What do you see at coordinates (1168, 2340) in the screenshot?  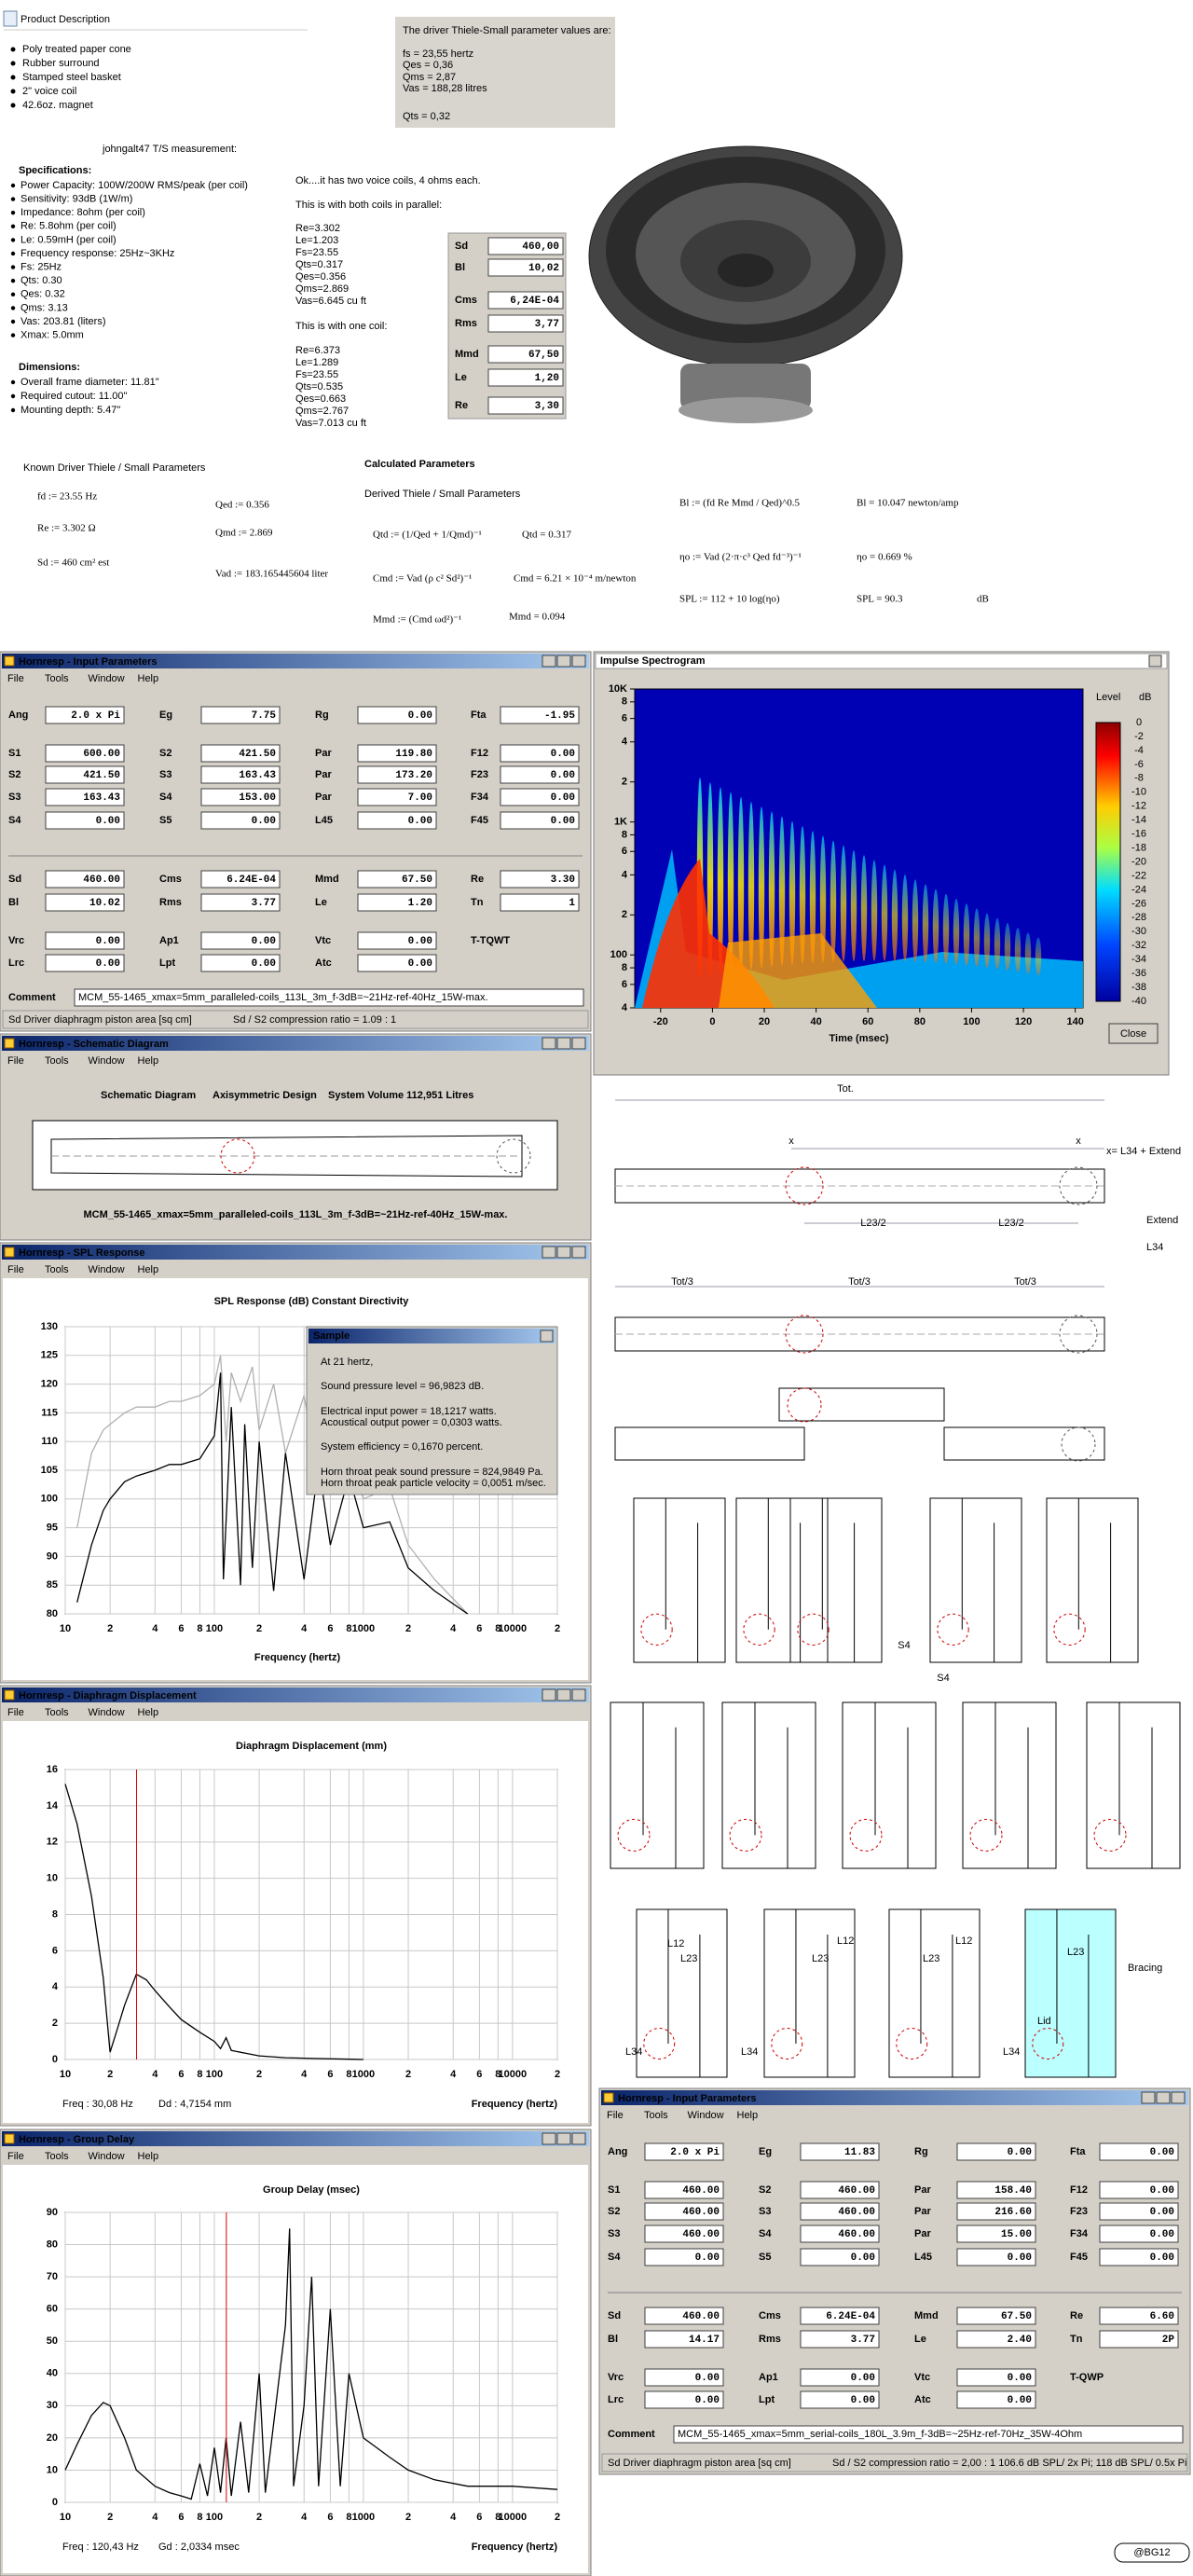 I see `field-value: 2P` at bounding box center [1168, 2340].